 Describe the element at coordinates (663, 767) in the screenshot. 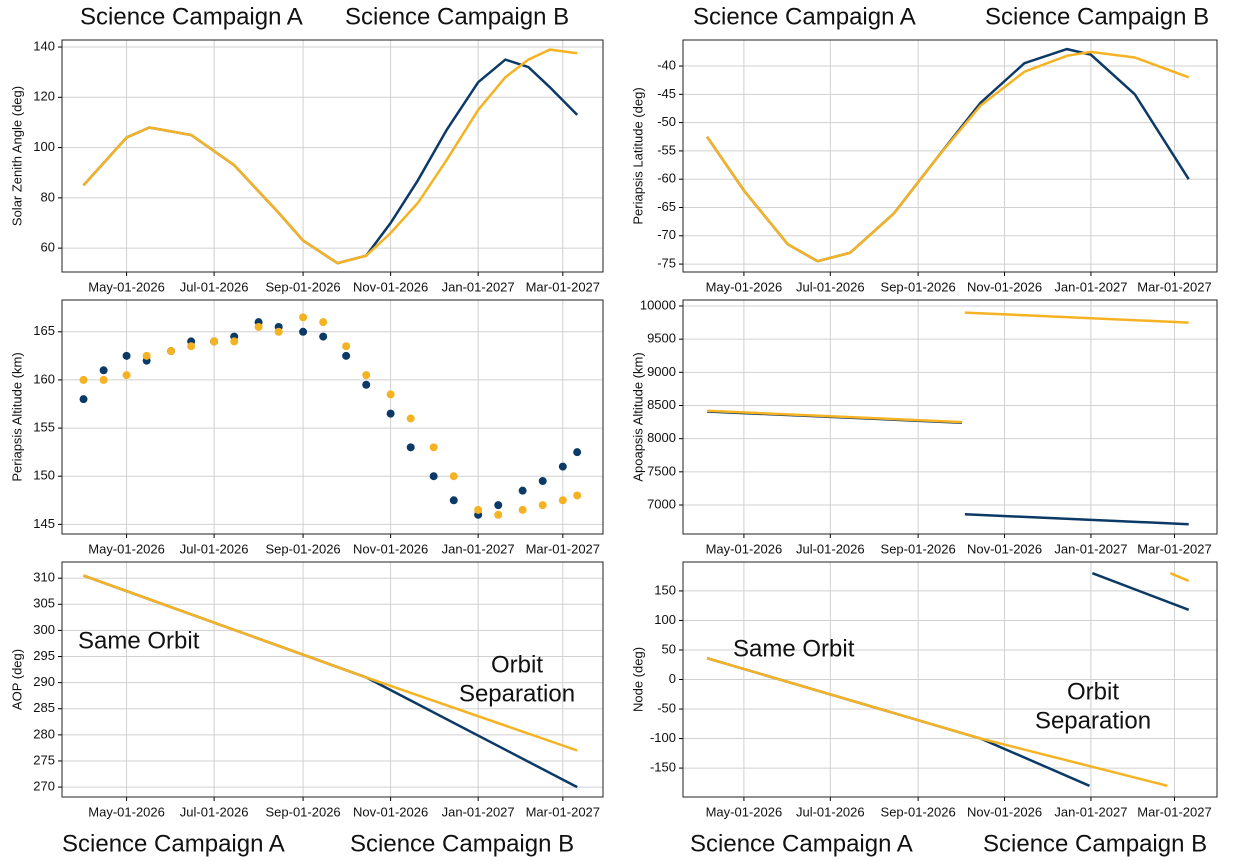

I see `y-tick-label: -150` at that location.